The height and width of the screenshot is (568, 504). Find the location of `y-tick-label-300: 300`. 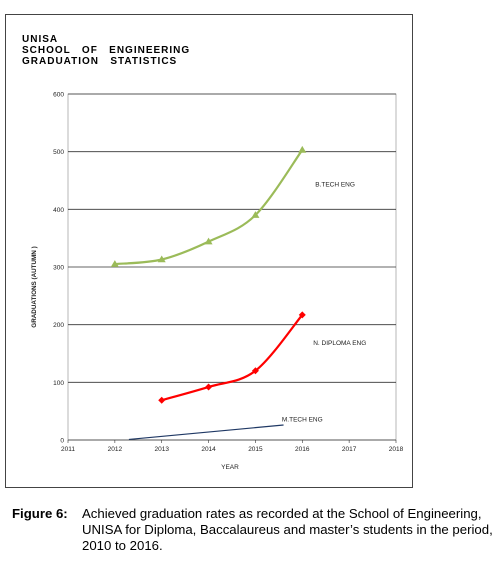

y-tick-label-300: 300 is located at coordinates (58, 268).